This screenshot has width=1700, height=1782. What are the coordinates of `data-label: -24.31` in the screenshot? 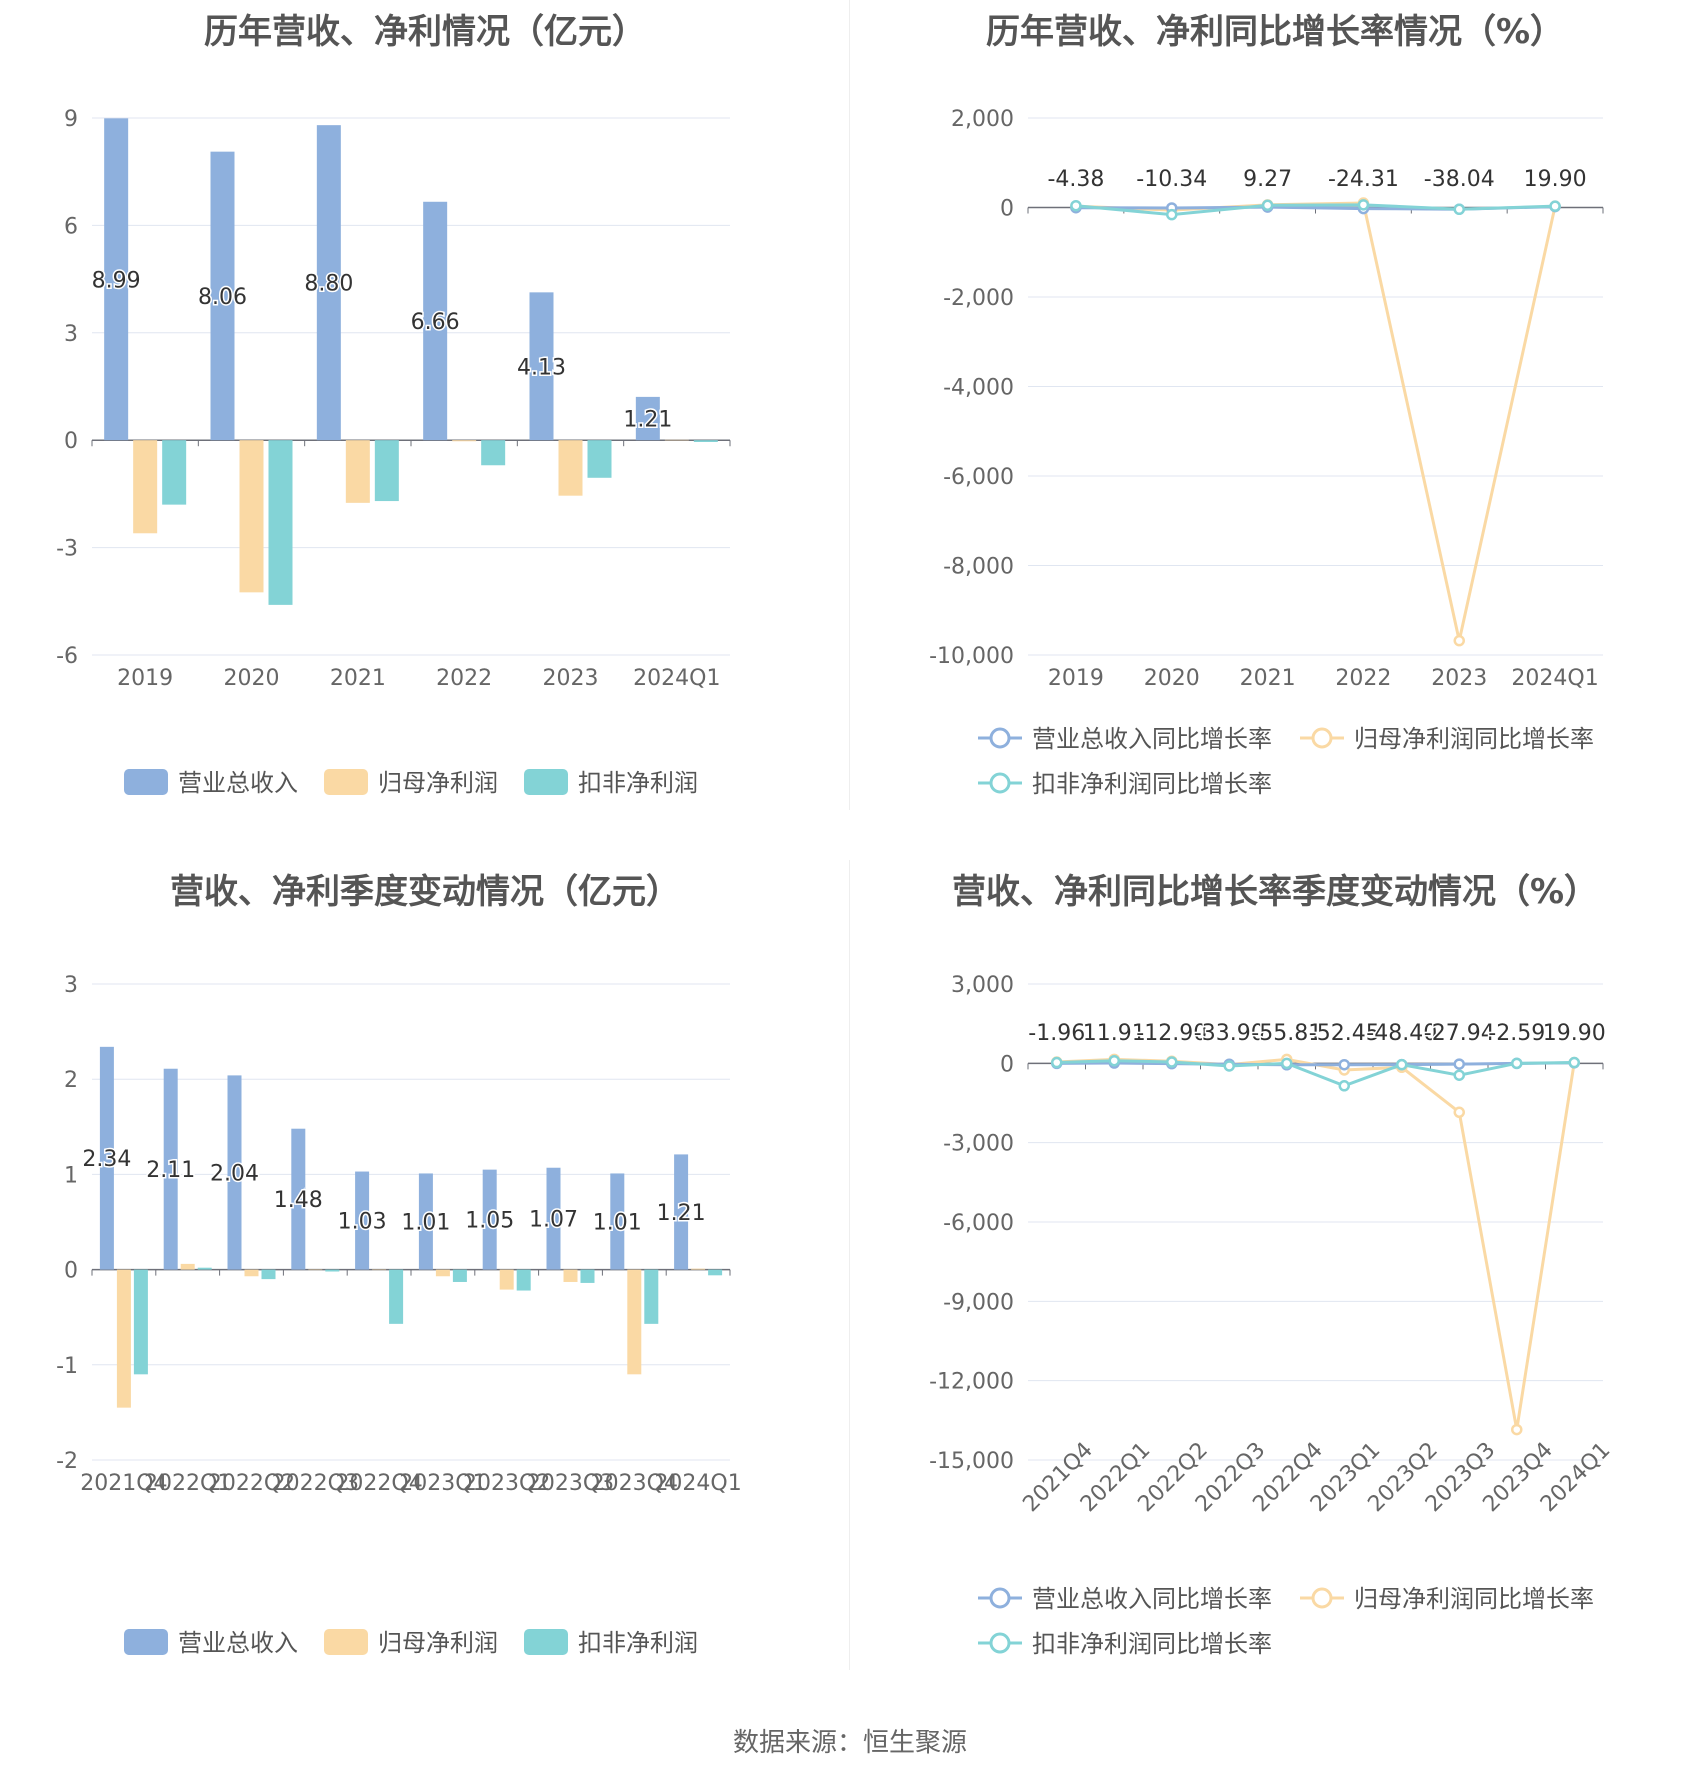 It's located at (1363, 179).